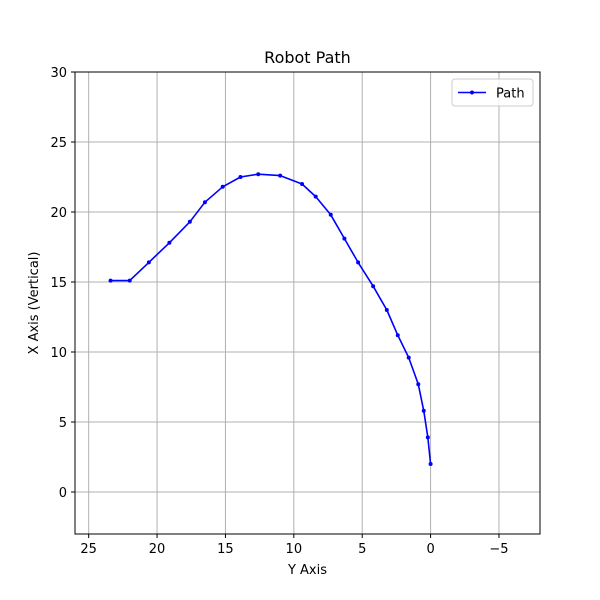 Image resolution: width=600 pixels, height=600 pixels. I want to click on x-tick-label: 0, so click(430, 549).